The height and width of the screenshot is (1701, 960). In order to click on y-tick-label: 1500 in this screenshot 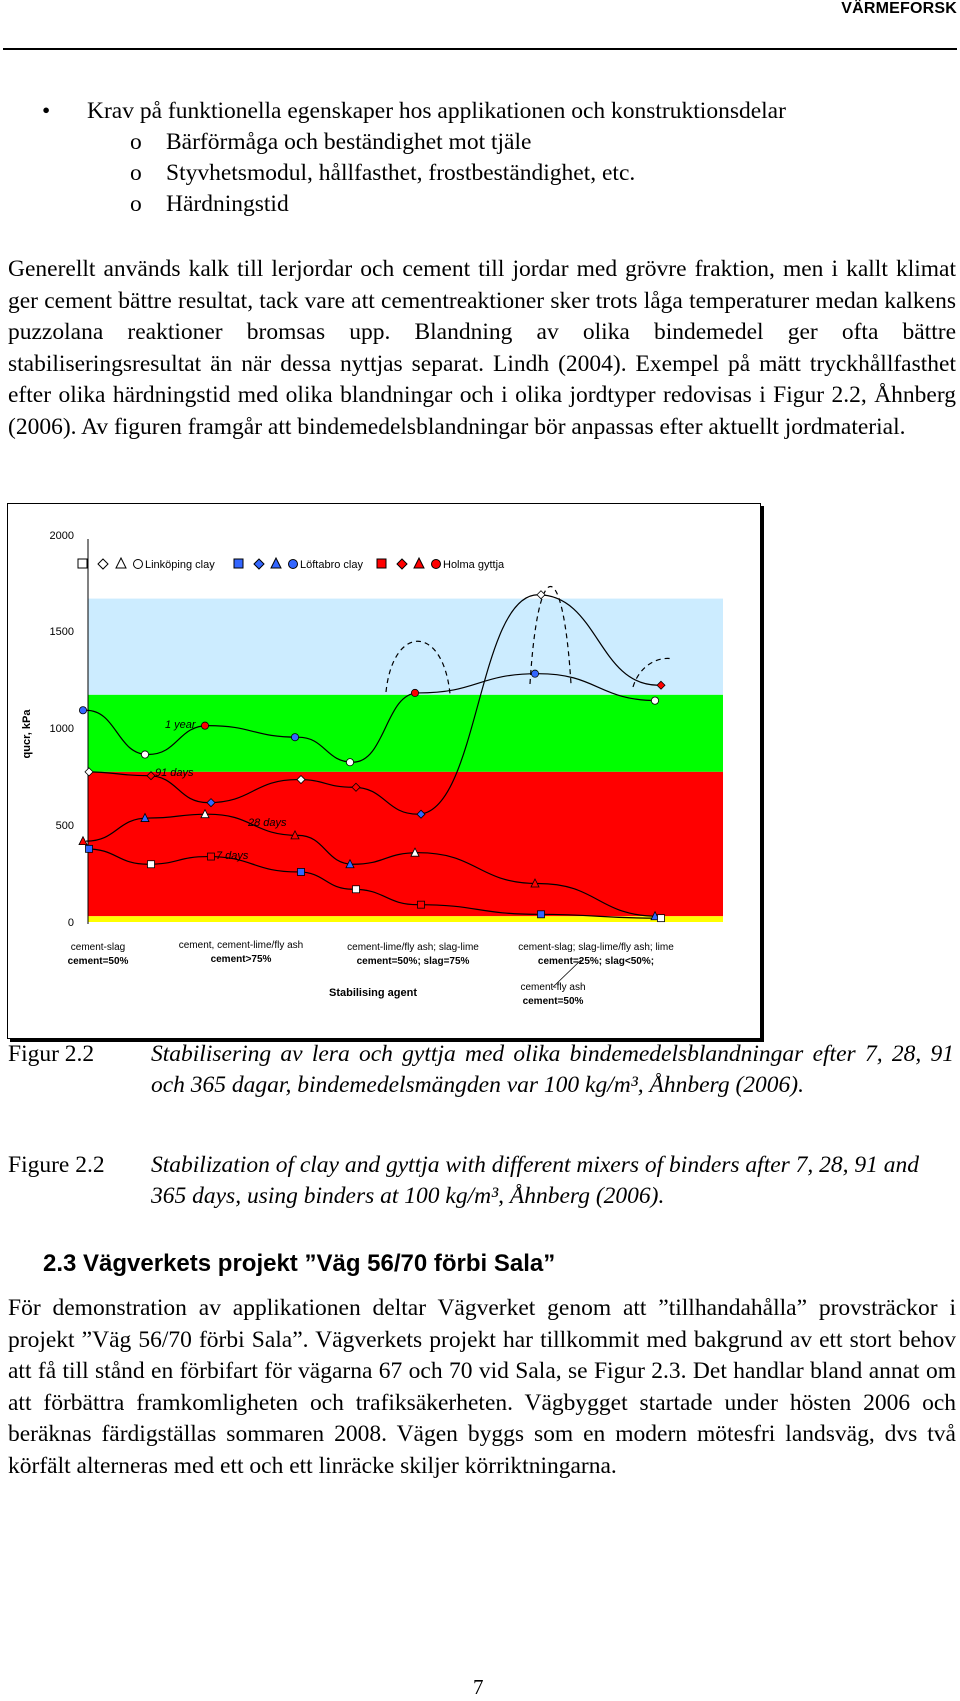, I will do `click(62, 632)`.